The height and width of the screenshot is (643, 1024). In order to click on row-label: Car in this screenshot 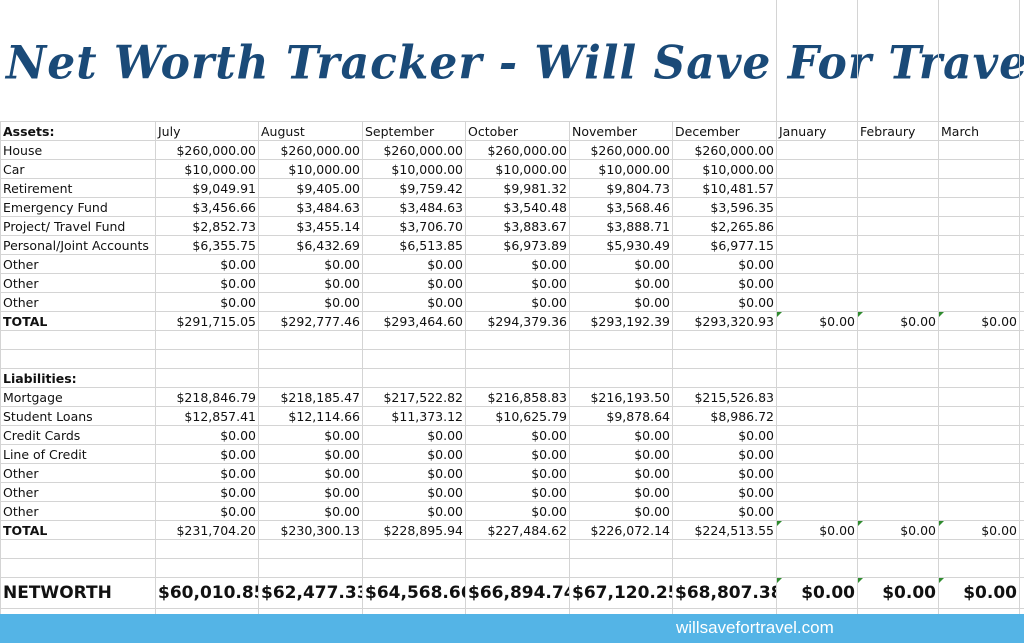, I will do `click(78, 169)`.